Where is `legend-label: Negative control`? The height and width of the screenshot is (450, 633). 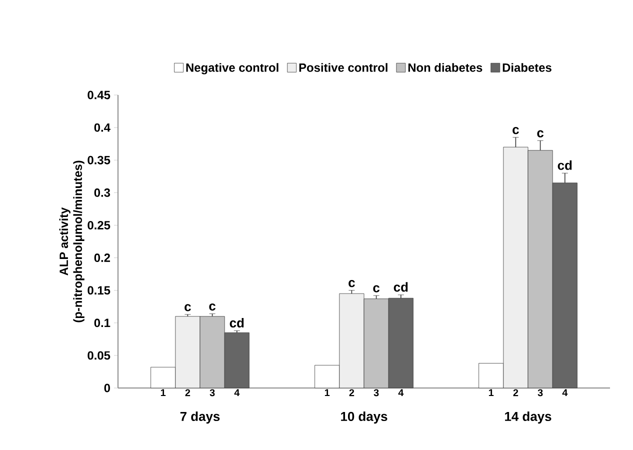 legend-label: Negative control is located at coordinates (232, 68).